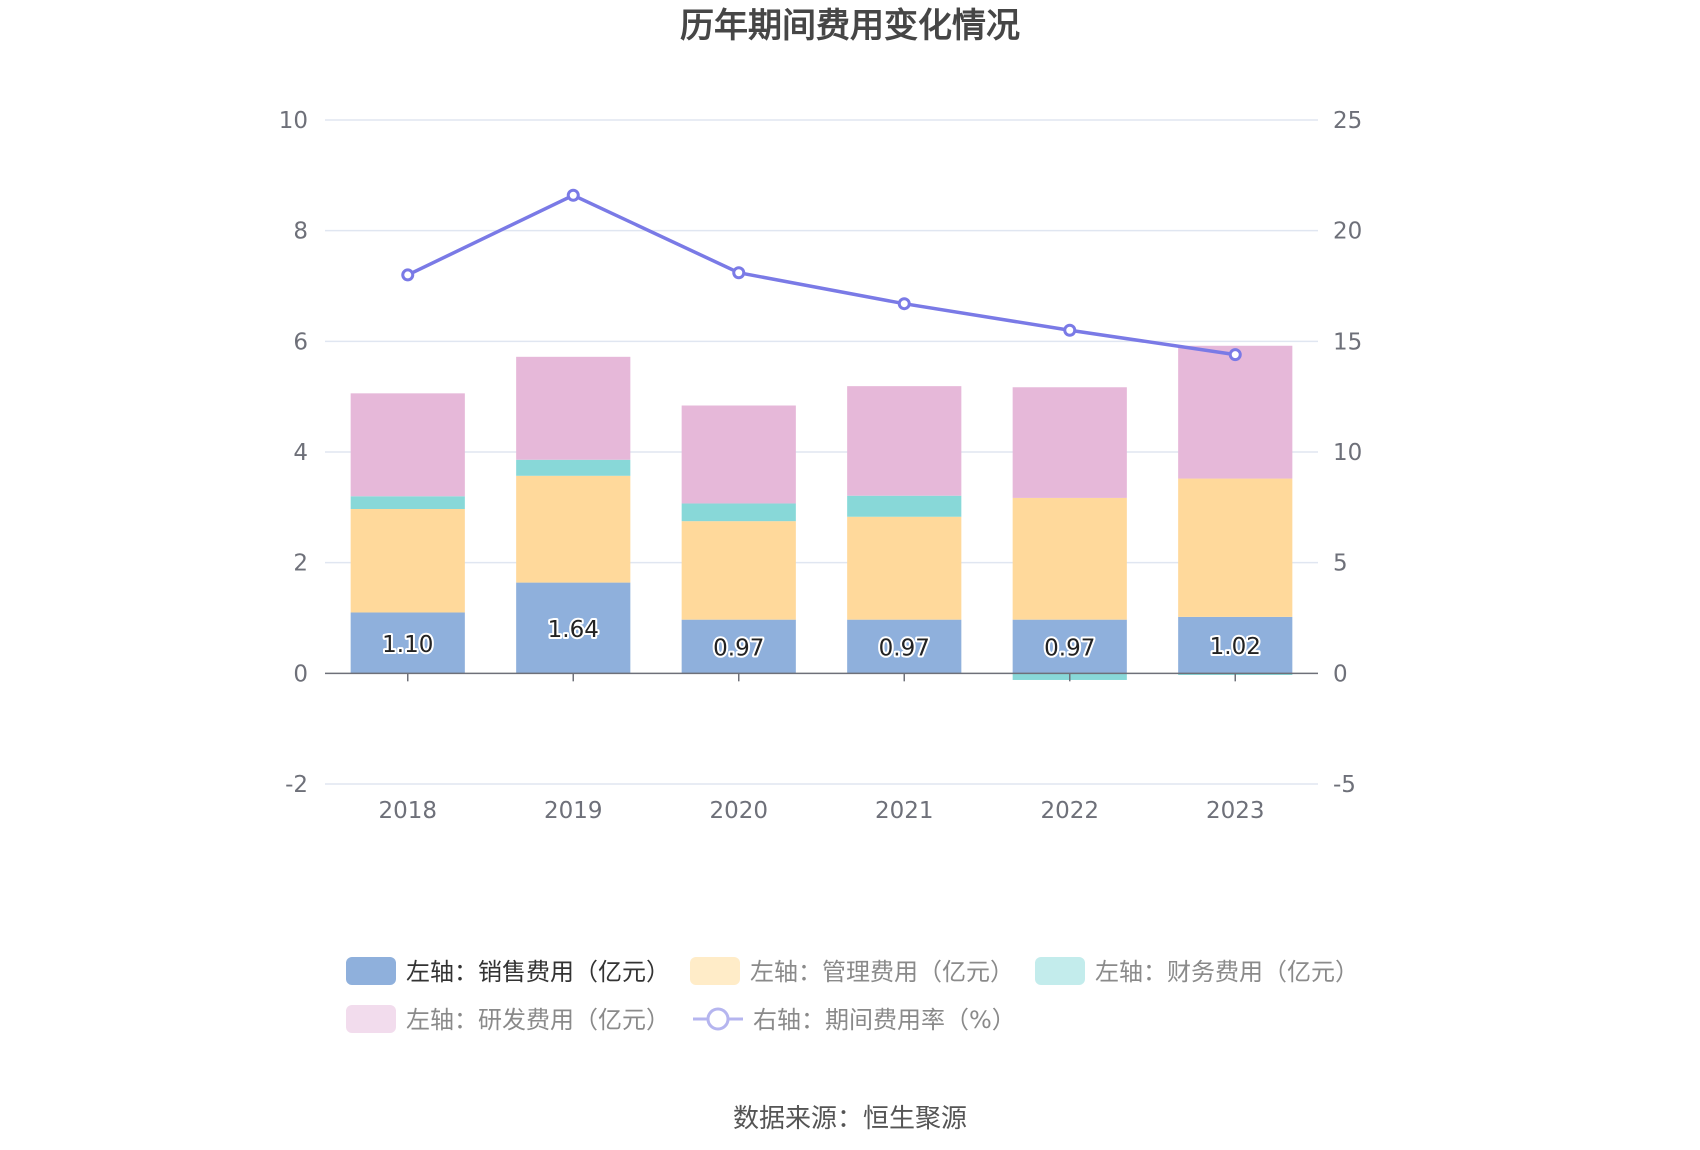 The image size is (1700, 1150). What do you see at coordinates (1235, 811) in the screenshot?
I see `category-label: 2023` at bounding box center [1235, 811].